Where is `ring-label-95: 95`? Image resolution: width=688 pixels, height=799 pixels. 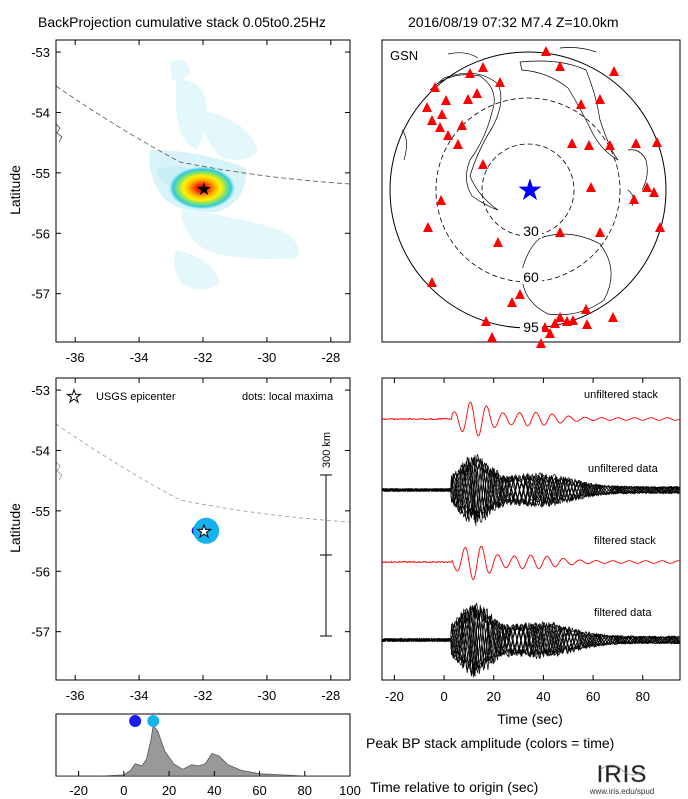 ring-label-95: 95 is located at coordinates (531, 327).